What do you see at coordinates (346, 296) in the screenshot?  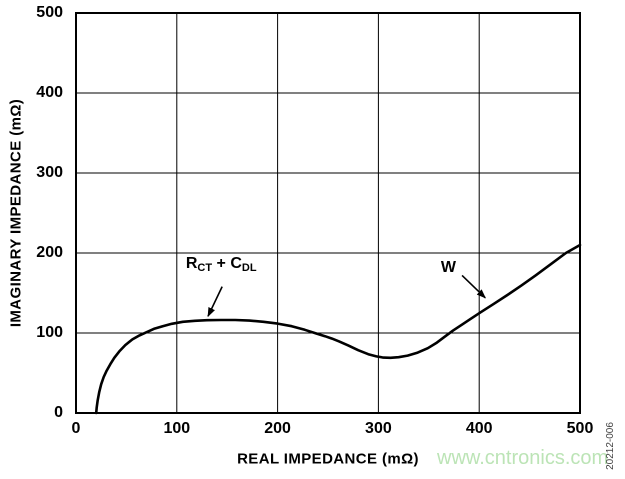 I see `annotation-arrows` at bounding box center [346, 296].